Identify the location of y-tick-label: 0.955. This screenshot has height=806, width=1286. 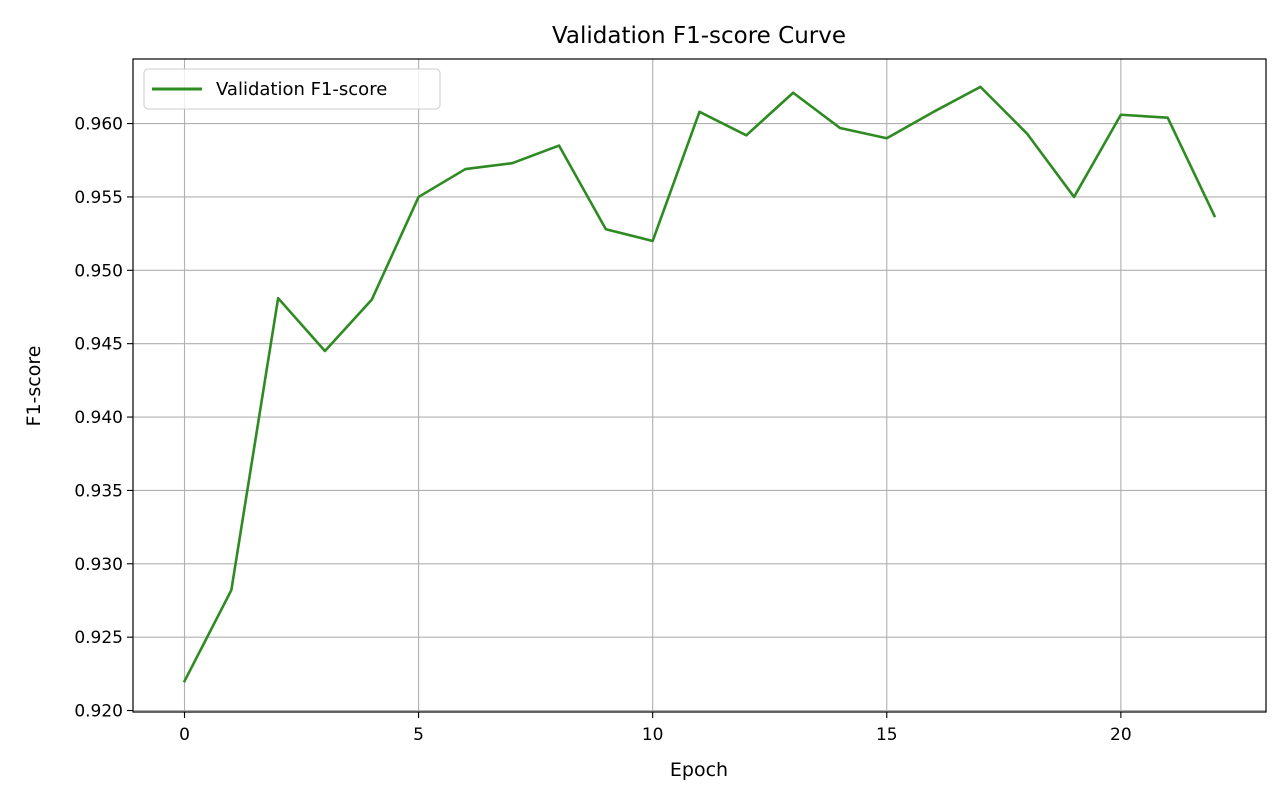
(98, 198).